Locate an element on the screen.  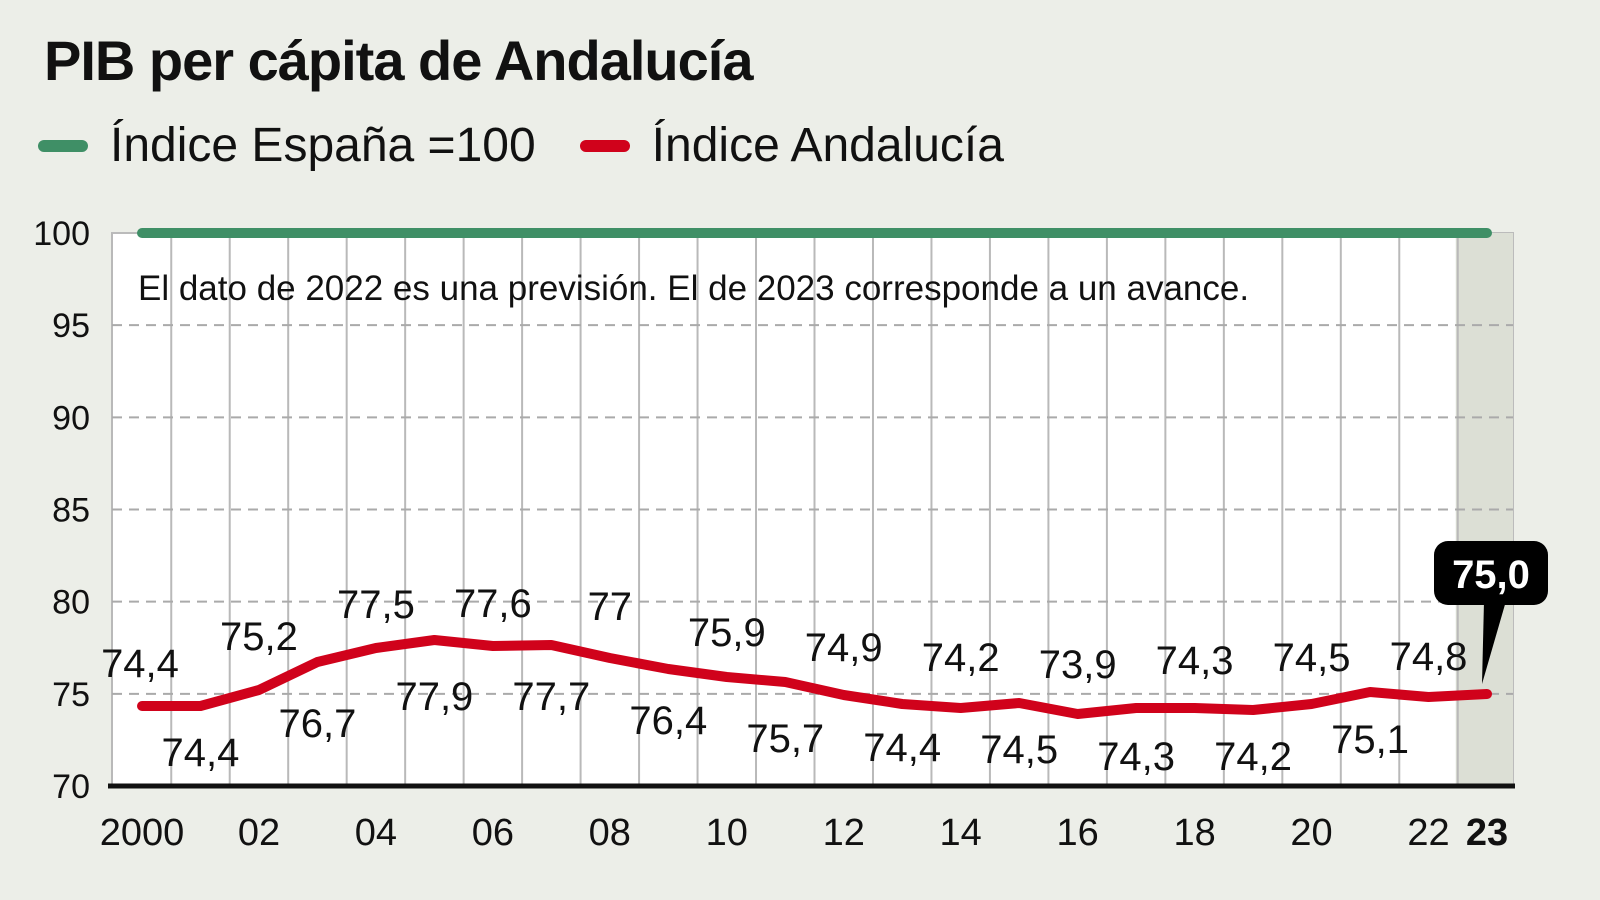
legend-item-spain: Índice España =100 is located at coordinates (287, 145).